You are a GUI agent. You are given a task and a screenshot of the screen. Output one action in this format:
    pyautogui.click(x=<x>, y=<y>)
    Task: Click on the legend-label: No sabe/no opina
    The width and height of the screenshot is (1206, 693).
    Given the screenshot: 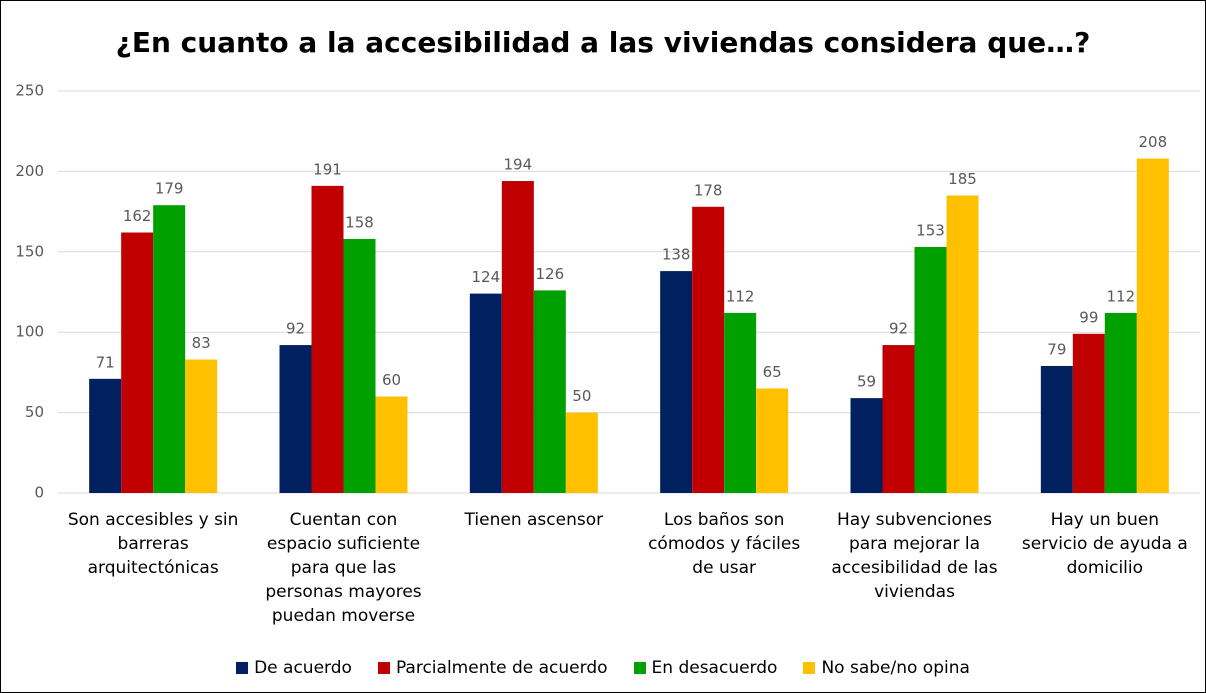 What is the action you would take?
    pyautogui.click(x=895, y=668)
    